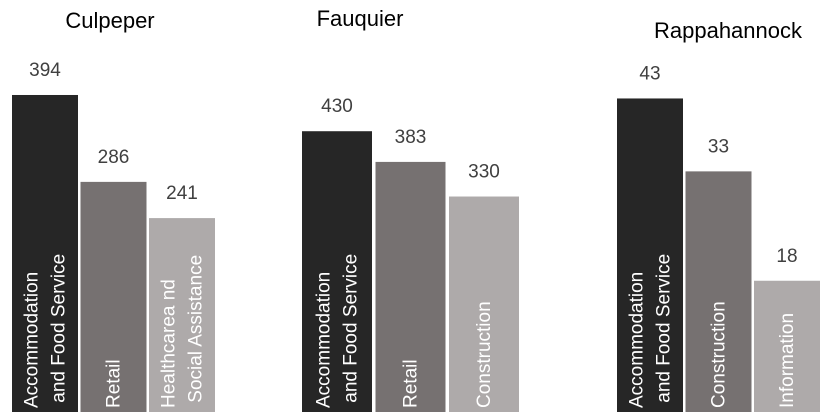  Describe the element at coordinates (114, 157) in the screenshot. I see `data-label: 286` at that location.